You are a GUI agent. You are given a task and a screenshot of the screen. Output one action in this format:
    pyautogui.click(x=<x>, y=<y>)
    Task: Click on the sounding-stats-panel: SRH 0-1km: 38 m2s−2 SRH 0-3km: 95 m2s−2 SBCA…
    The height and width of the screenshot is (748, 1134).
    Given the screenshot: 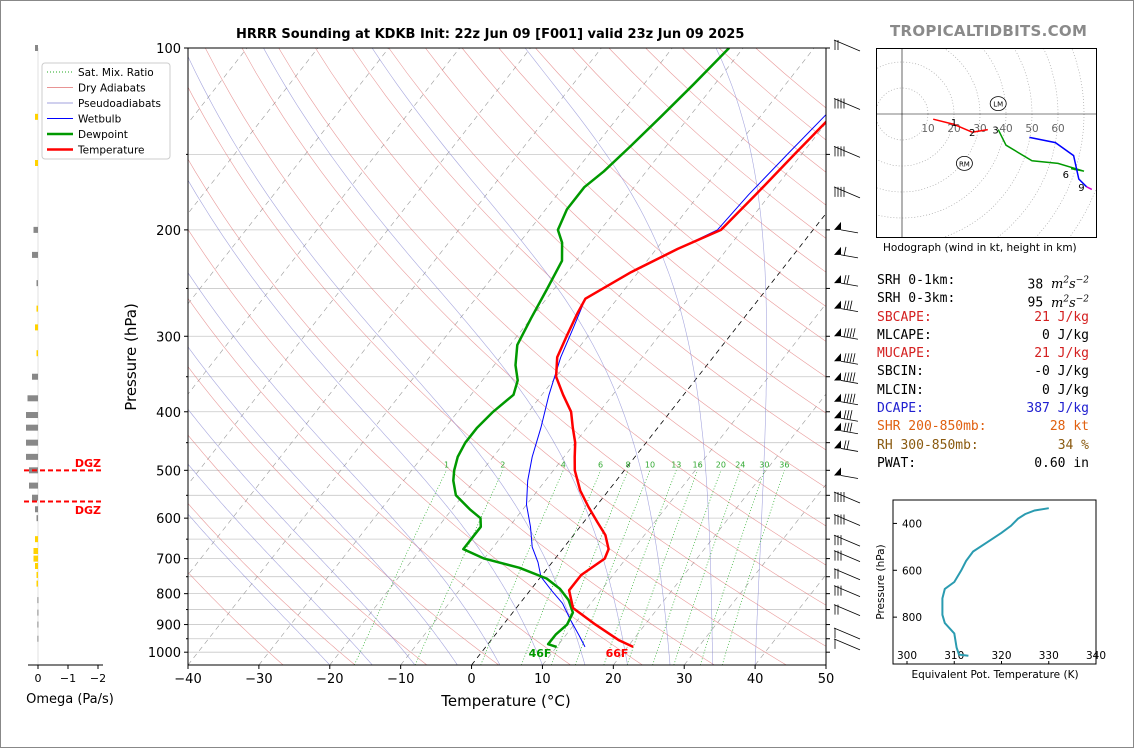 What is the action you would take?
    pyautogui.click(x=983, y=372)
    